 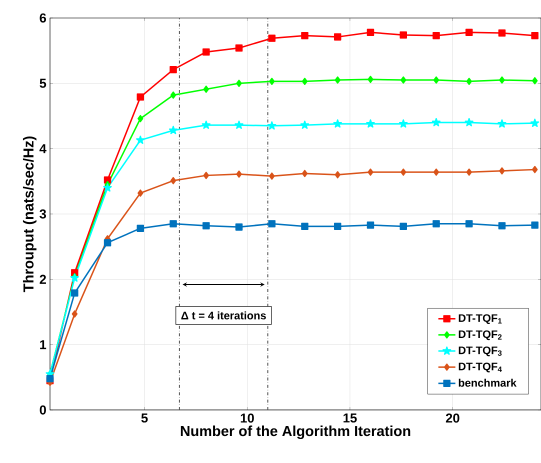 What do you see at coordinates (43, 83) in the screenshot?
I see `y-tick-label: 5` at bounding box center [43, 83].